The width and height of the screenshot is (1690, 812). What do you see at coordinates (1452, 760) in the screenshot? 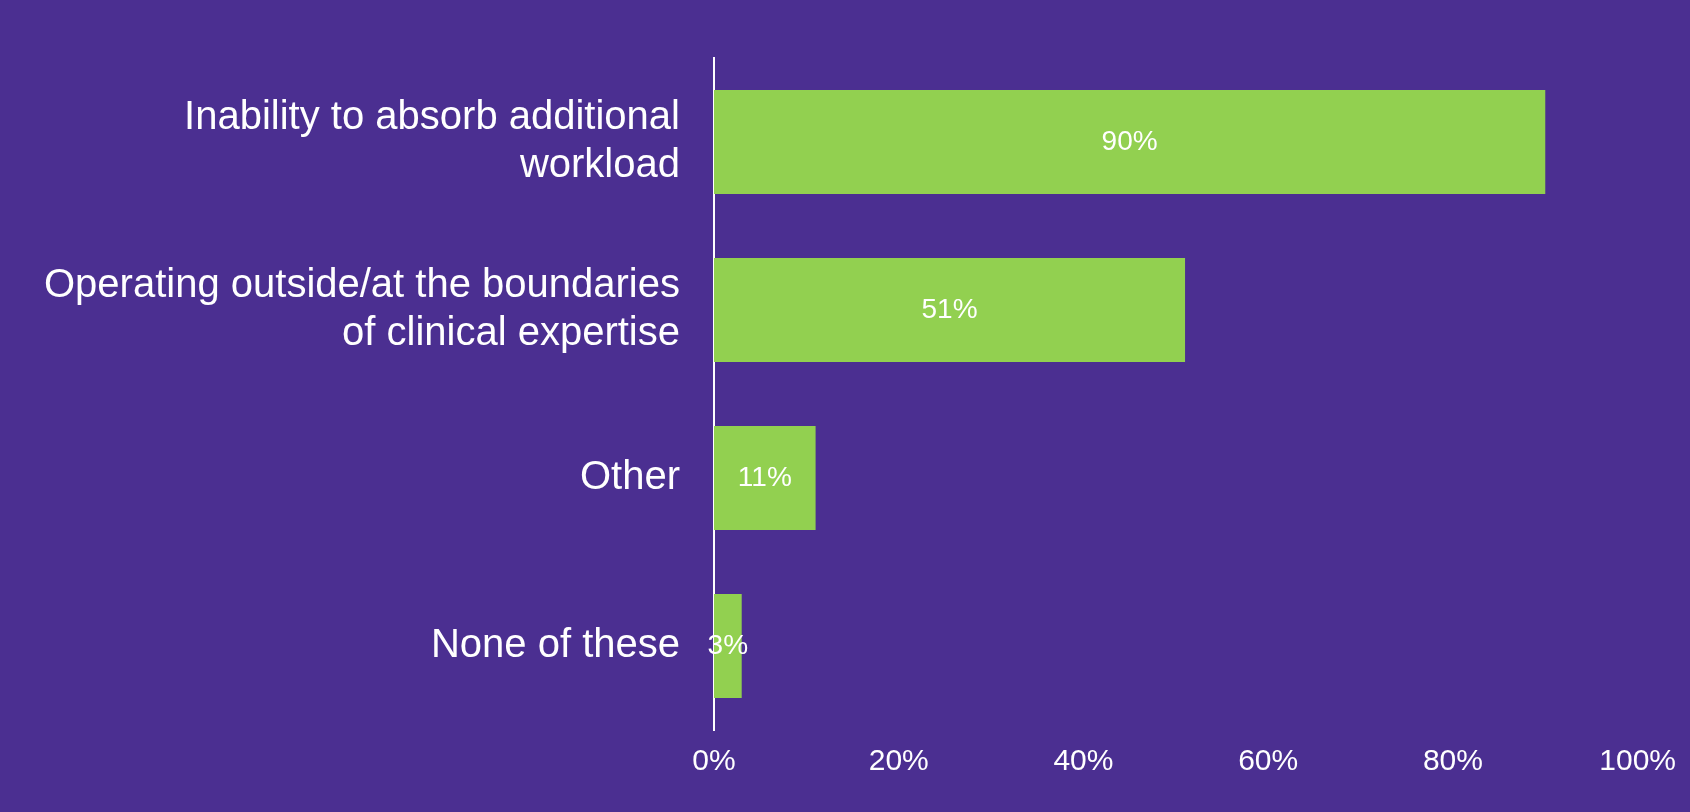
I see `x-tick-label: 80%` at bounding box center [1452, 760].